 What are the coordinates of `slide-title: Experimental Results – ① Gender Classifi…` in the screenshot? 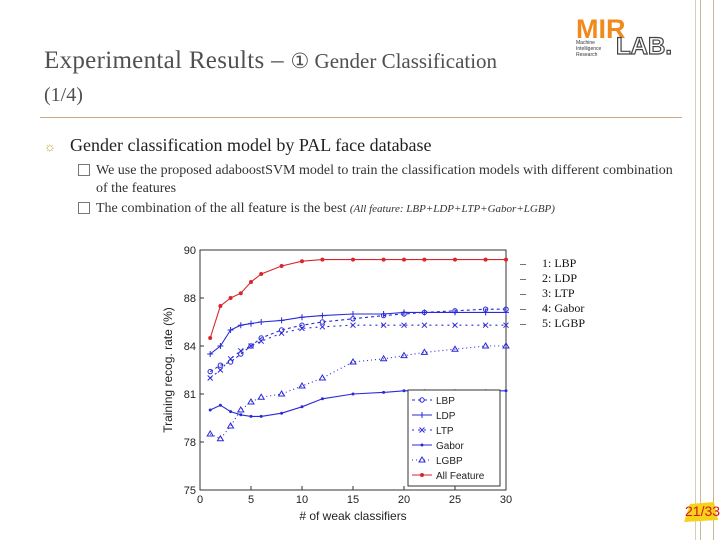 It's located at (329, 61).